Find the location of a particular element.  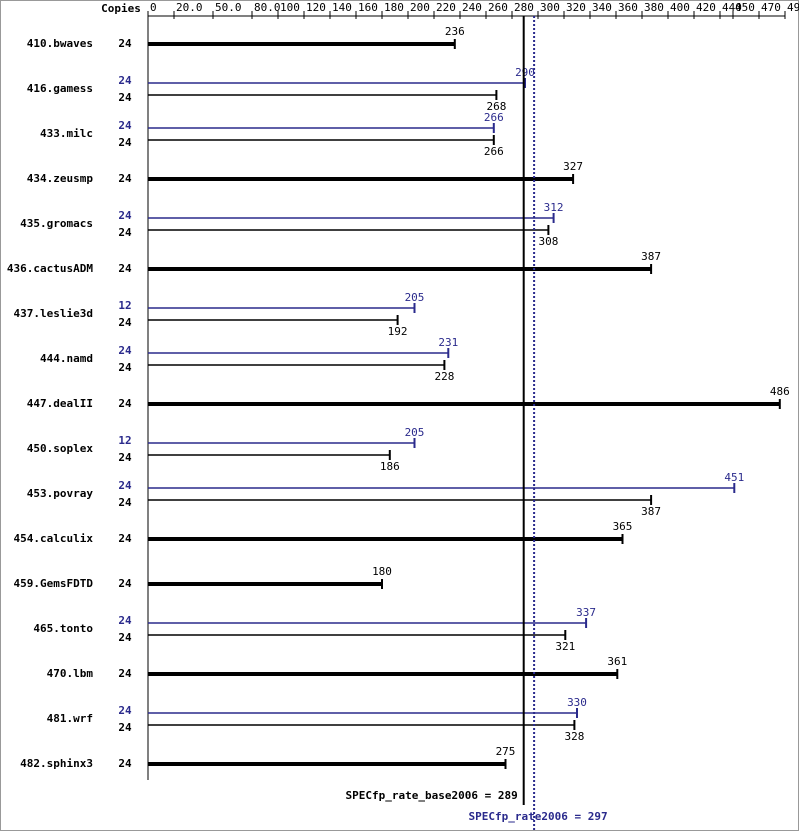

value-label: 268 is located at coordinates (496, 106).